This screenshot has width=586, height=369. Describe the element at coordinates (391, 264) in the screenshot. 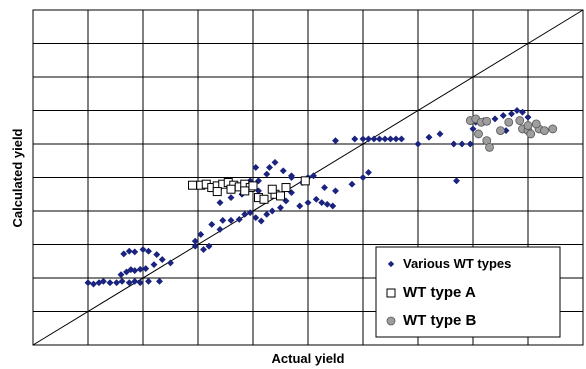

I see `legend-marker-diamond` at that location.